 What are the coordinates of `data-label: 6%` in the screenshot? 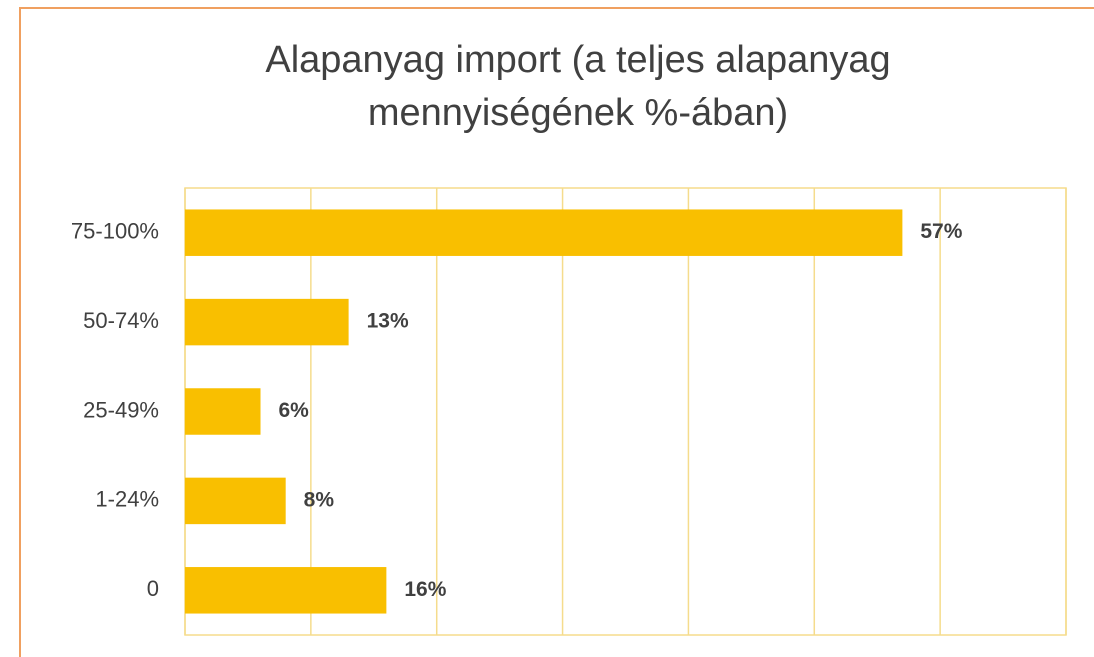 It's located at (294, 410).